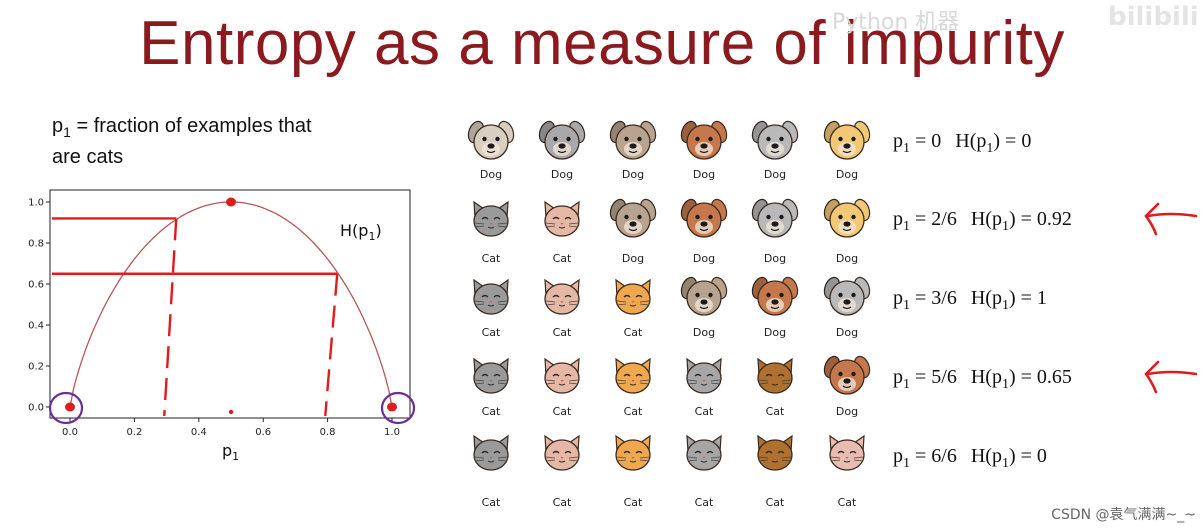  Describe the element at coordinates (392, 432) in the screenshot. I see `x-tick-label: 1.0` at that location.